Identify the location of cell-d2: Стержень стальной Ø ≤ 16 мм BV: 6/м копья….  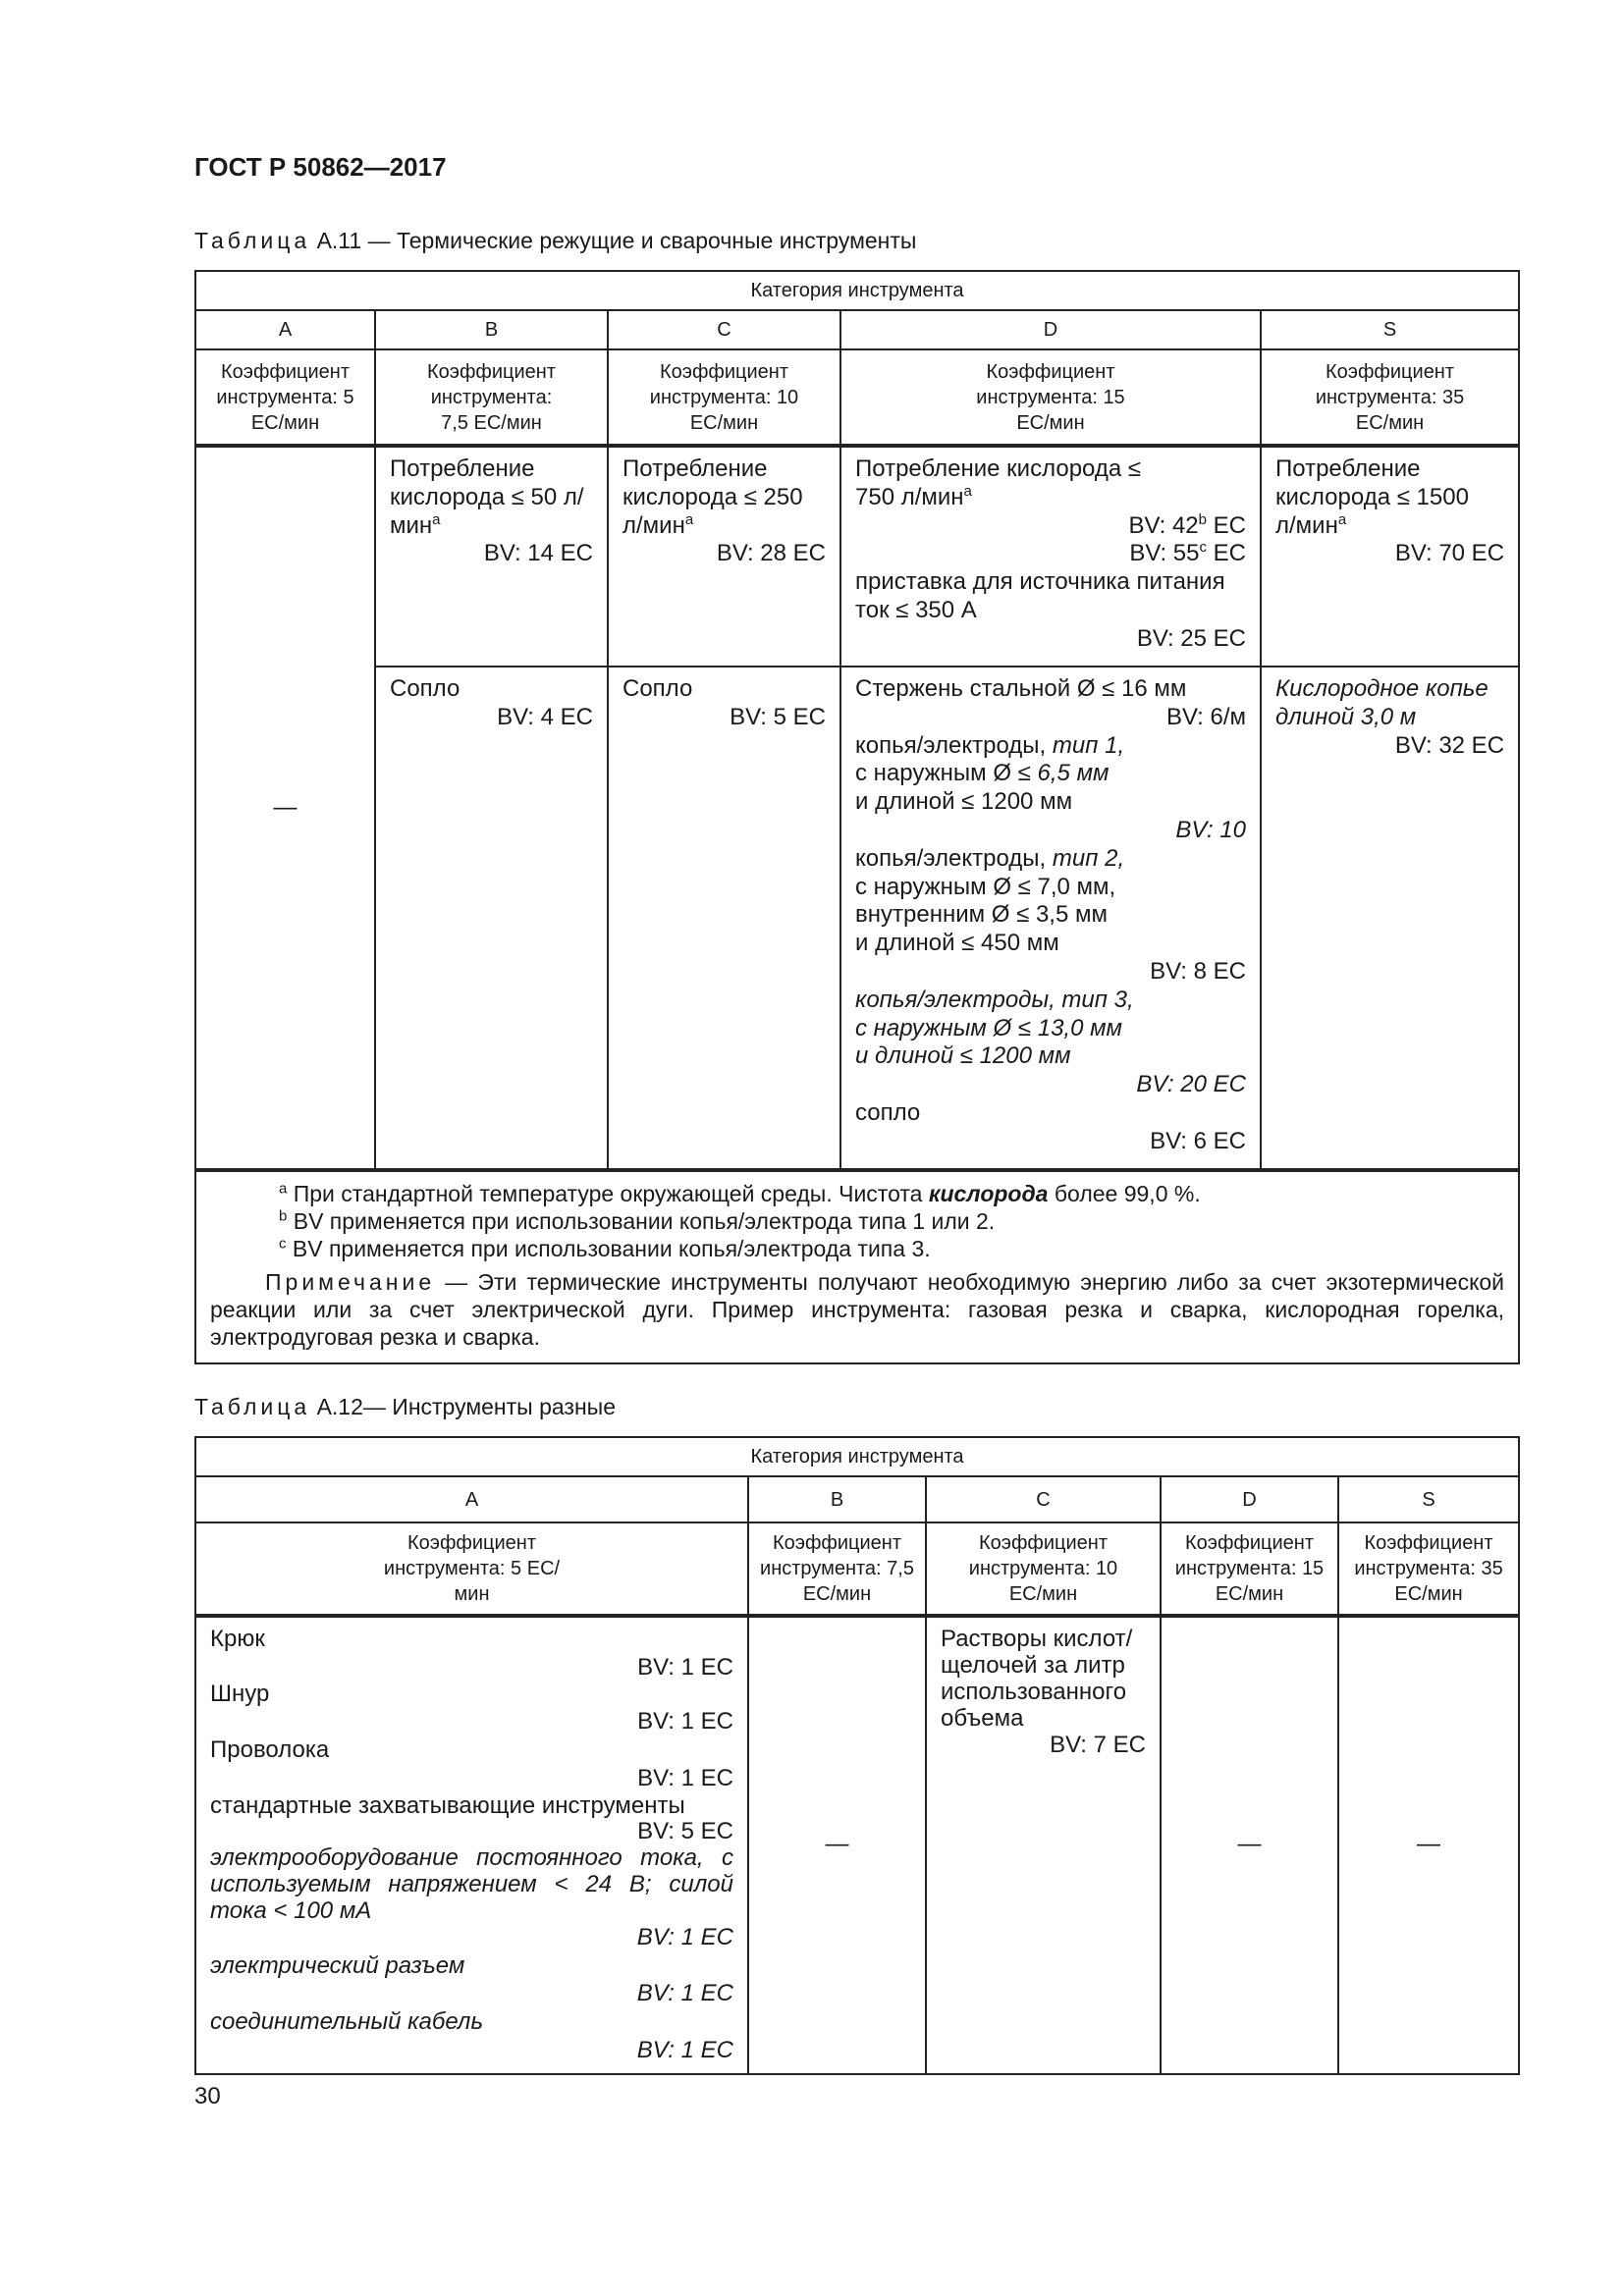
(1050, 918).